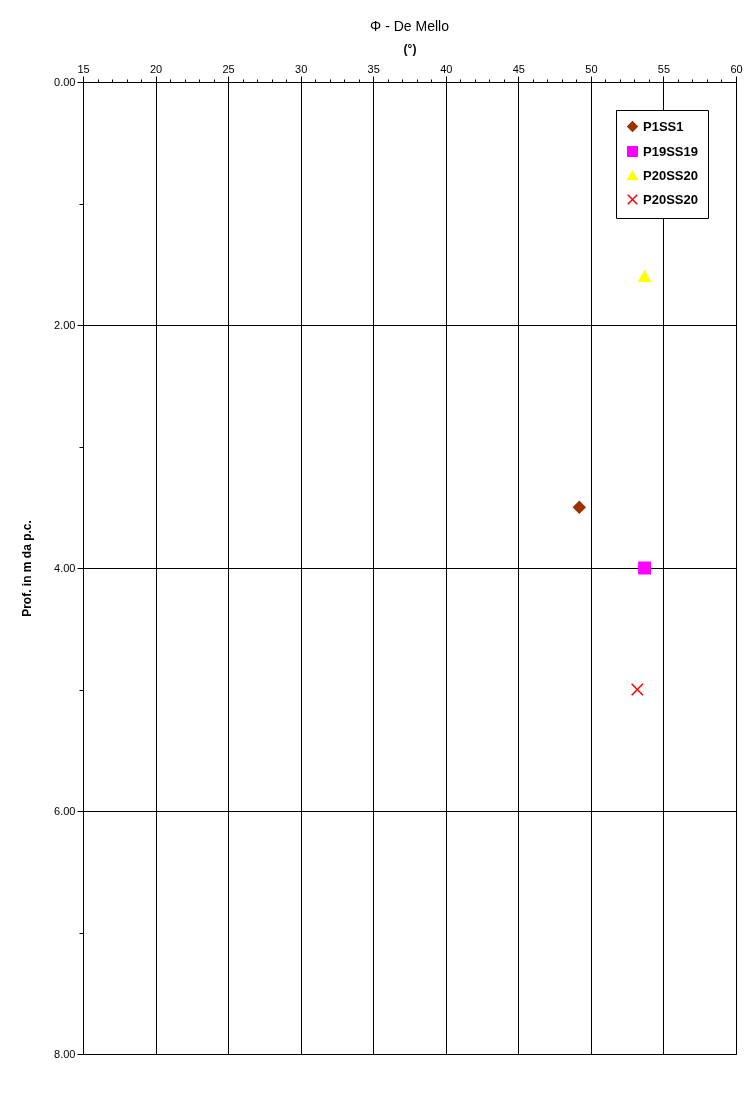 The image size is (746, 1093). I want to click on x-tick-label: 60, so click(736, 68).